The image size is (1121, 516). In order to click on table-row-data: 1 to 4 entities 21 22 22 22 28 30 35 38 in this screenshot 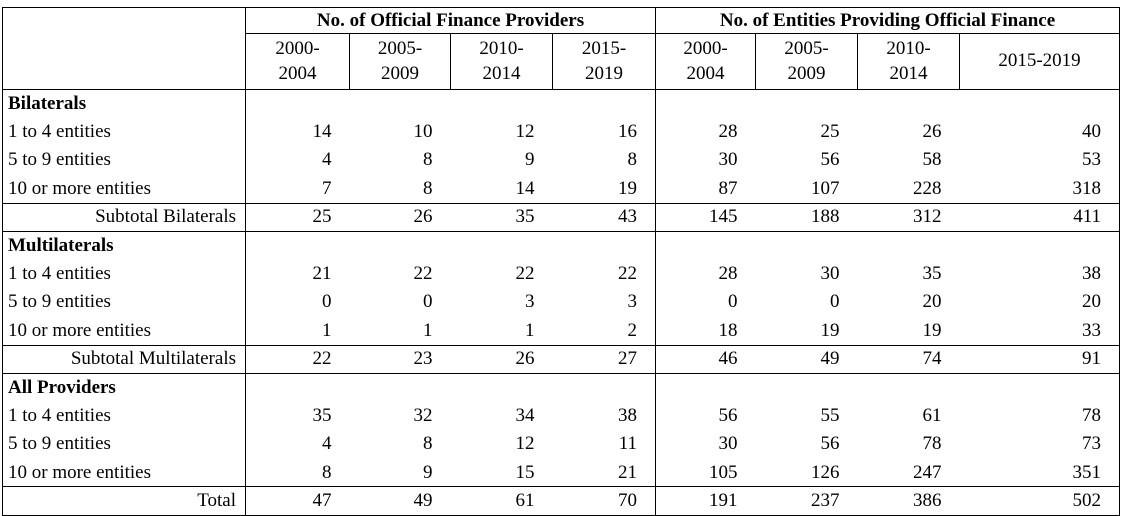, I will do `click(561, 274)`.